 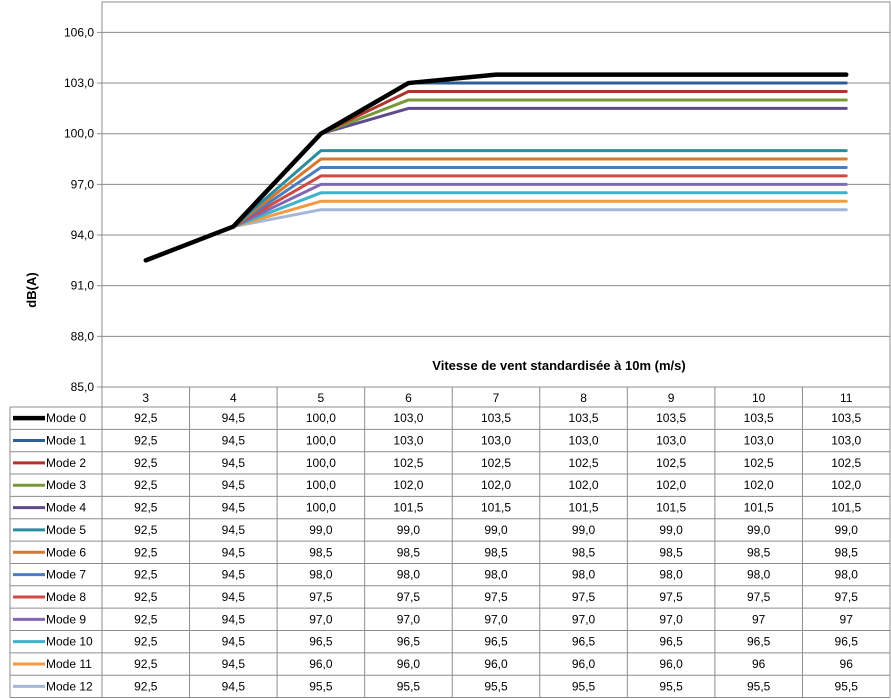 What do you see at coordinates (66, 619) in the screenshot?
I see `legend-label: Mode 9` at bounding box center [66, 619].